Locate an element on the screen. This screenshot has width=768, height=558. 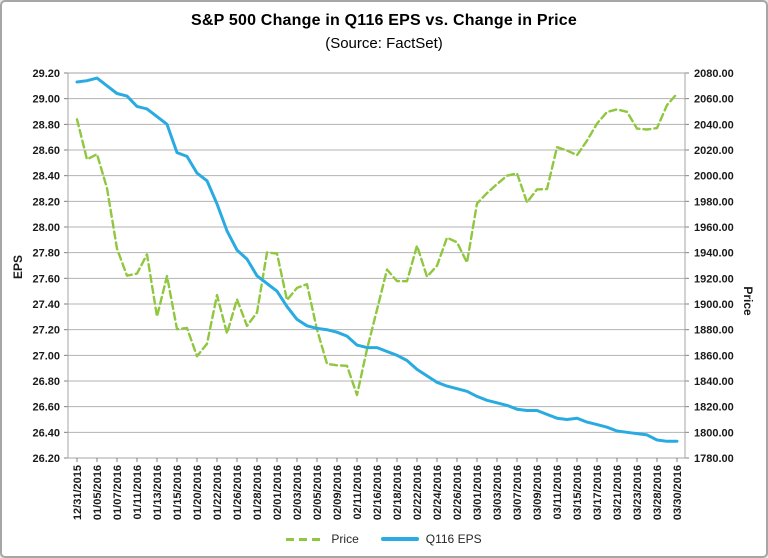
legend-eps-label: Q116 EPS is located at coordinates (453, 539).